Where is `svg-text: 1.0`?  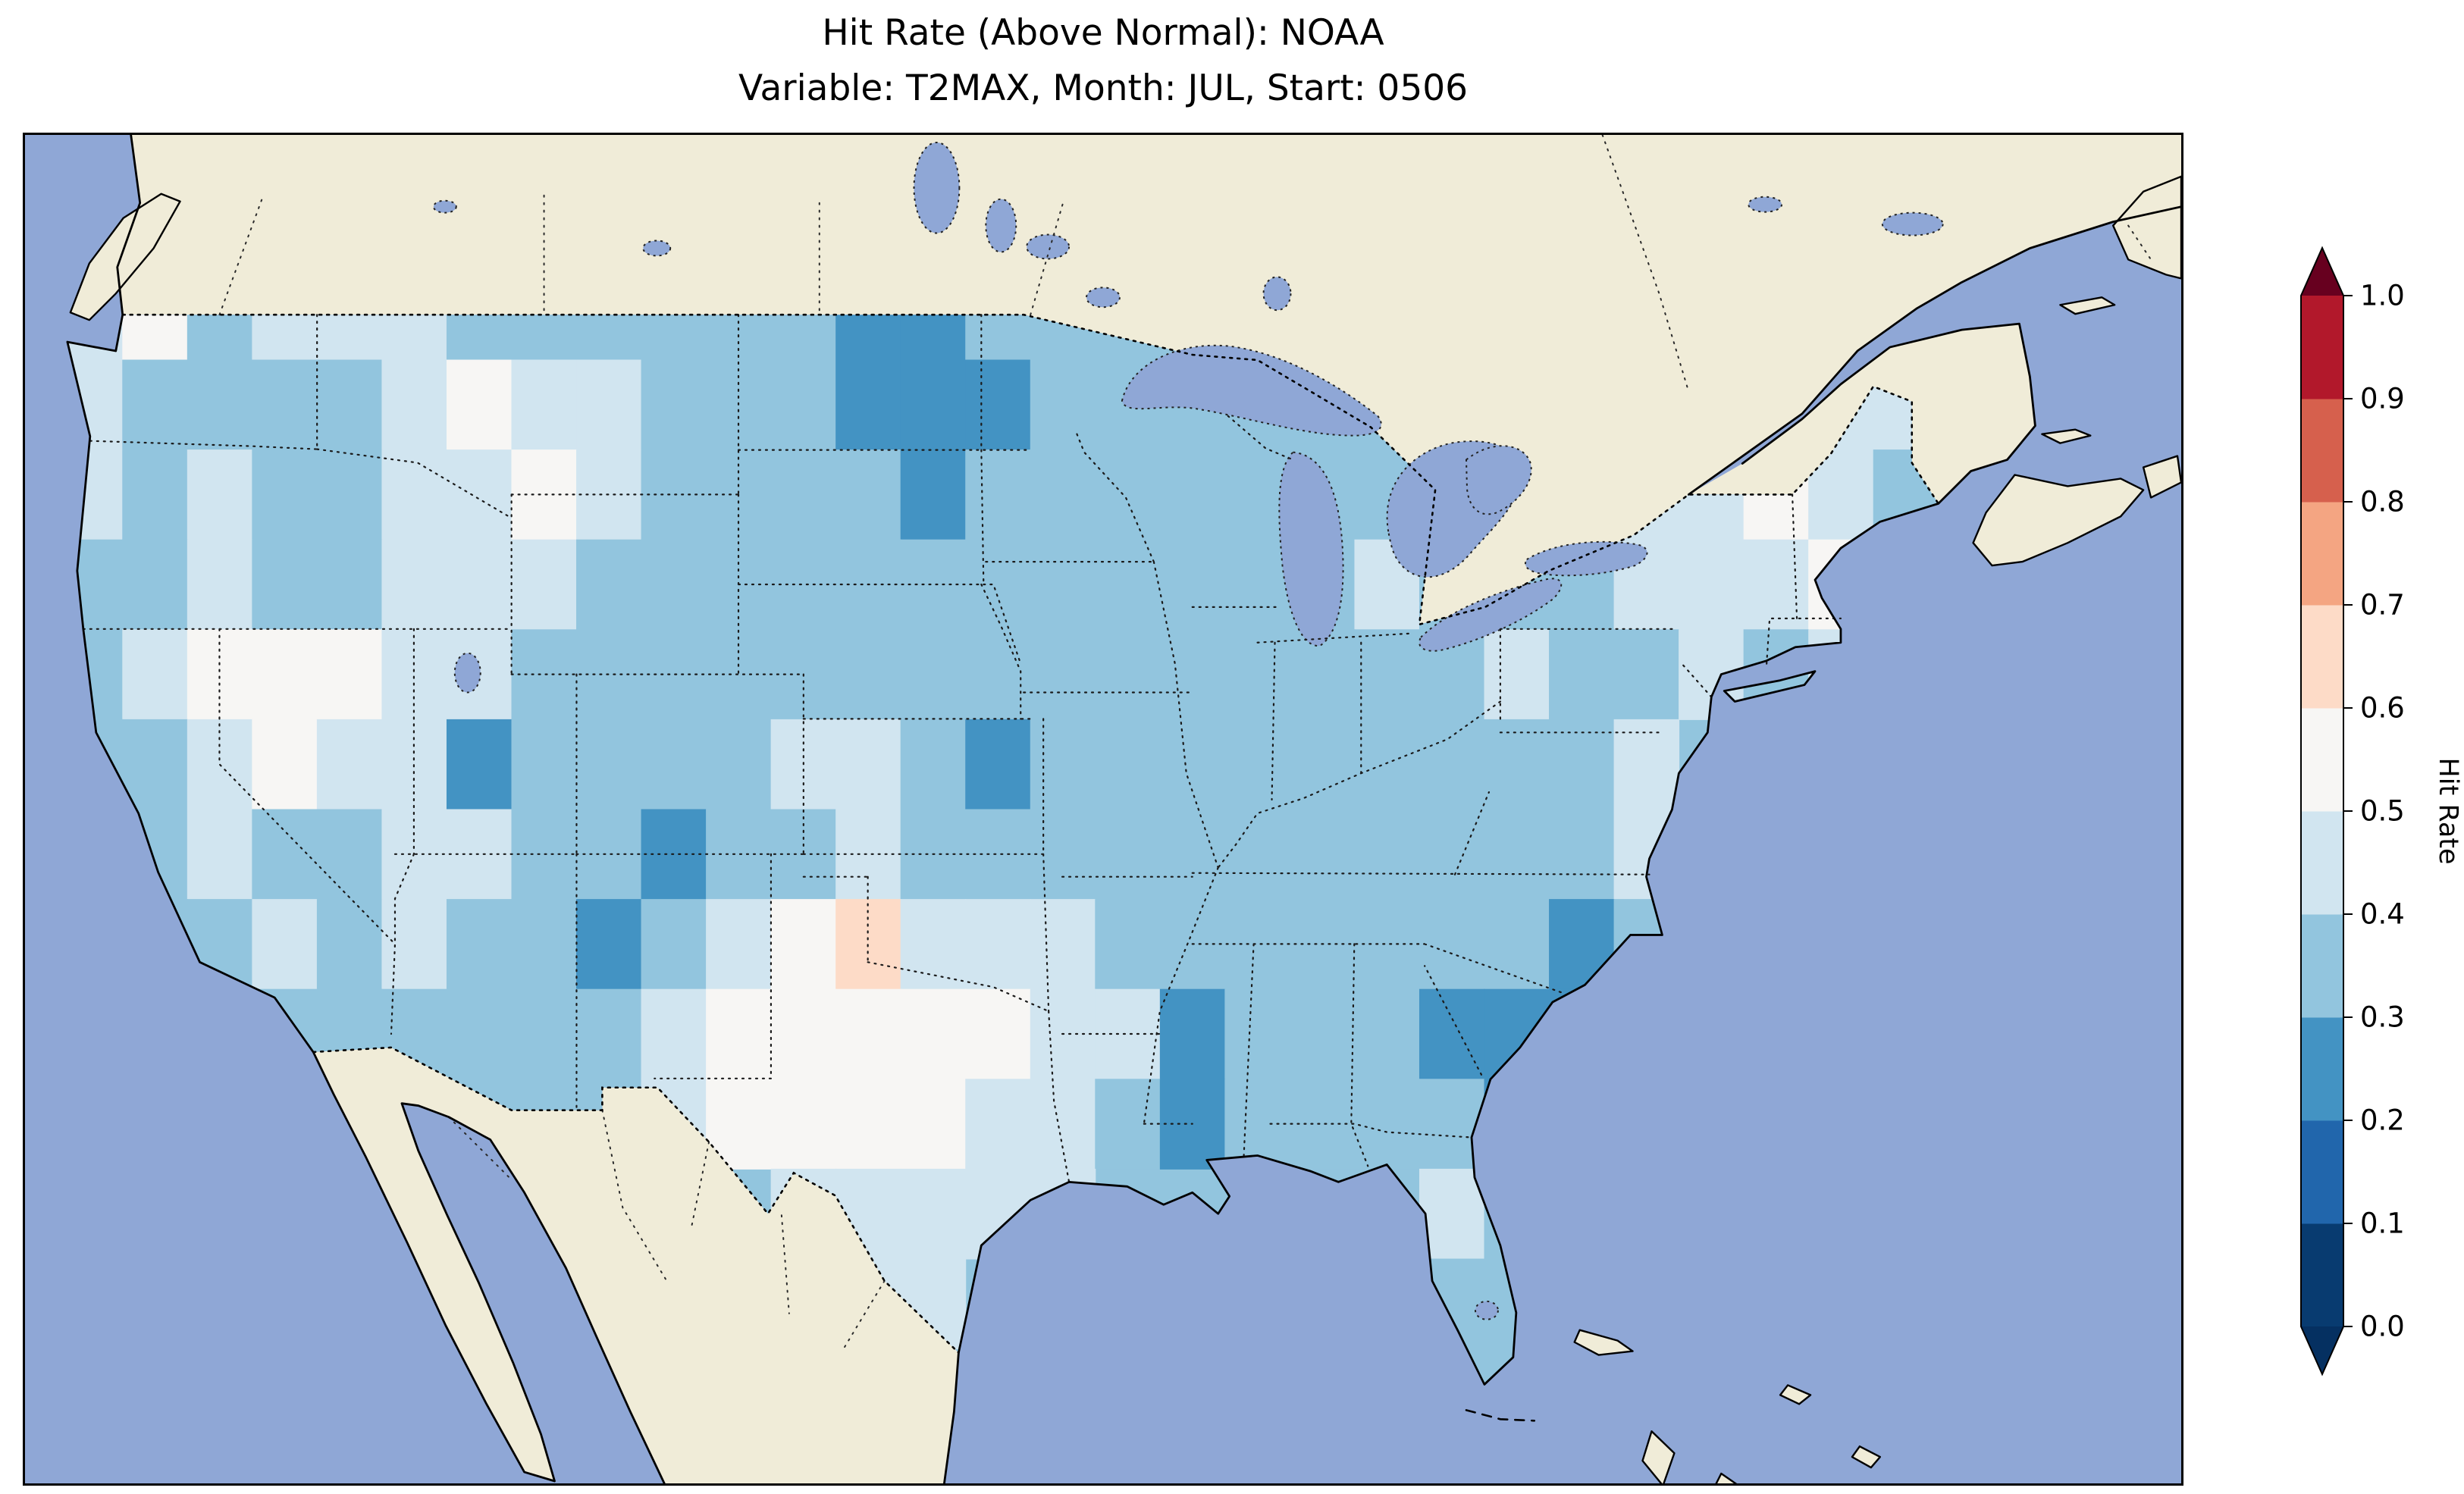 svg-text: 1.0 is located at coordinates (2382, 296).